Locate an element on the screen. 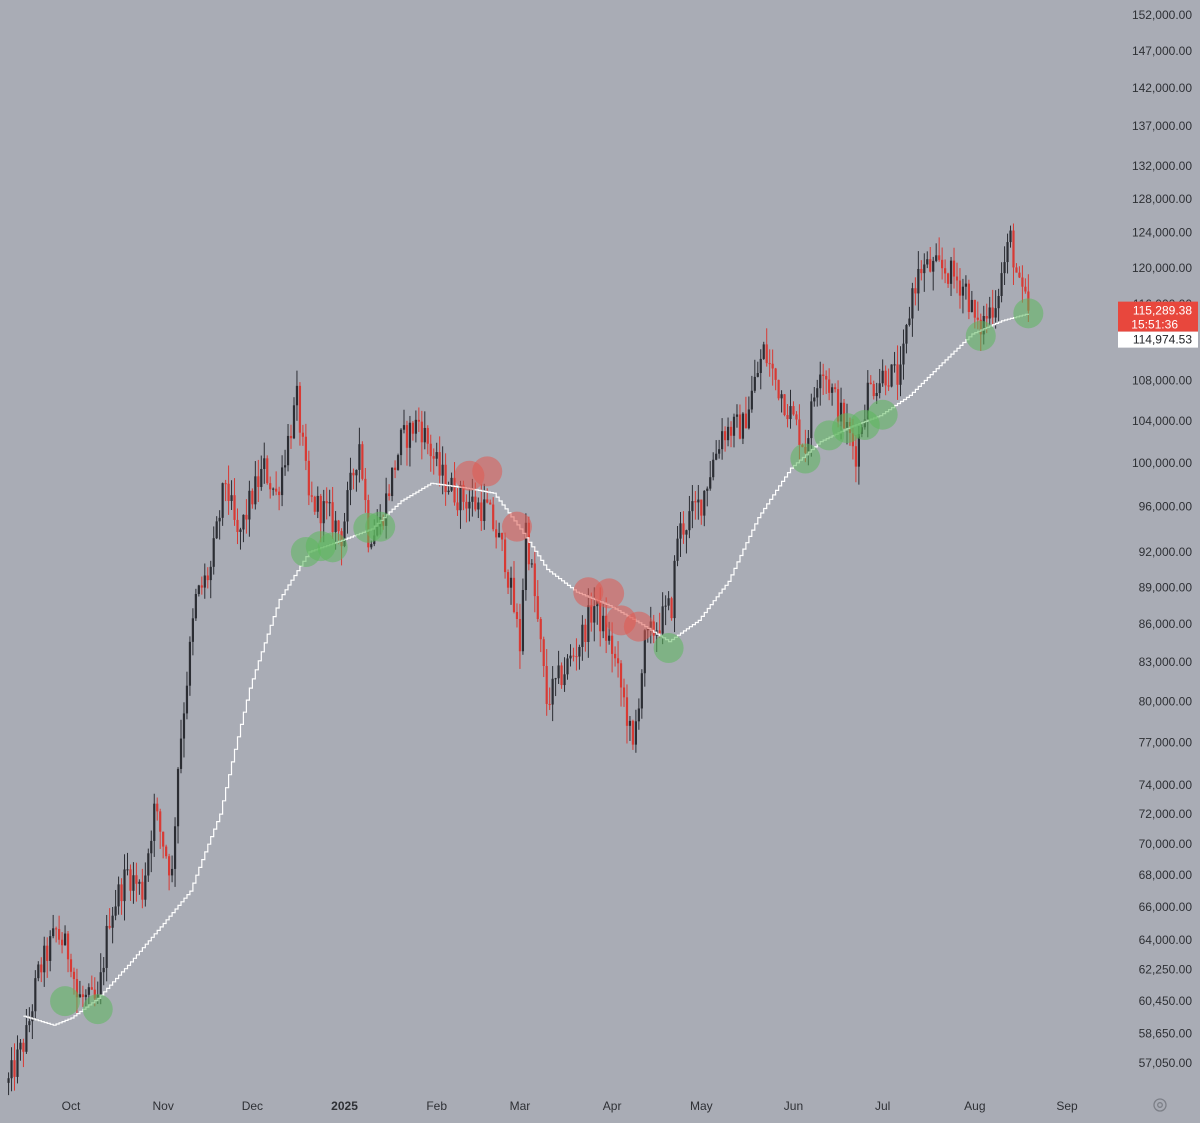 This screenshot has height=1123, width=1200. y-tick-label: 137,000.00 is located at coordinates (1162, 126).